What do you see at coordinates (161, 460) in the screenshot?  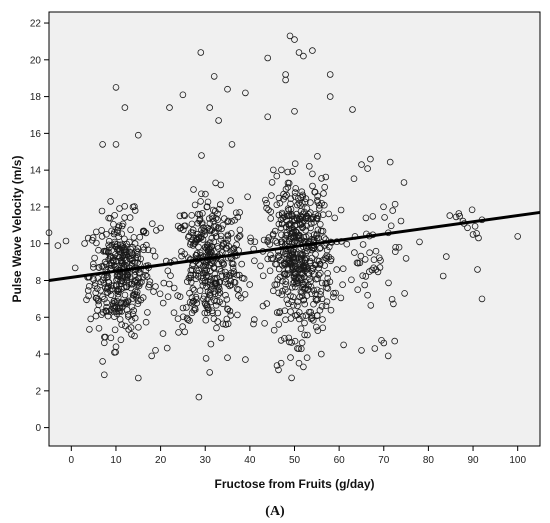 I see `x-tick-label: 20` at bounding box center [161, 460].